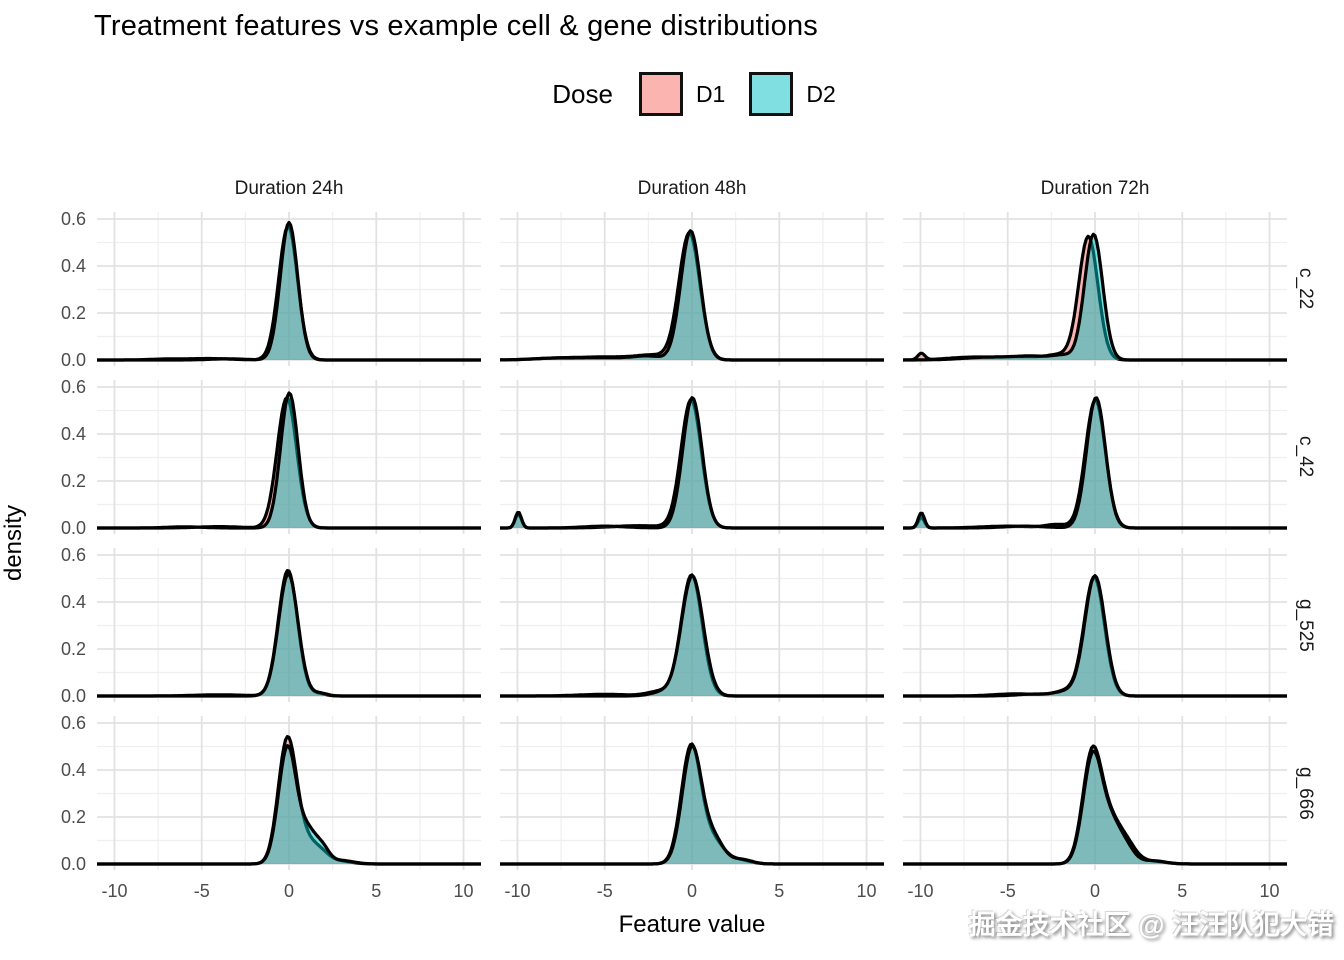 Image resolution: width=1344 pixels, height=960 pixels. I want to click on facet-column-header: Duration 48h, so click(692, 188).